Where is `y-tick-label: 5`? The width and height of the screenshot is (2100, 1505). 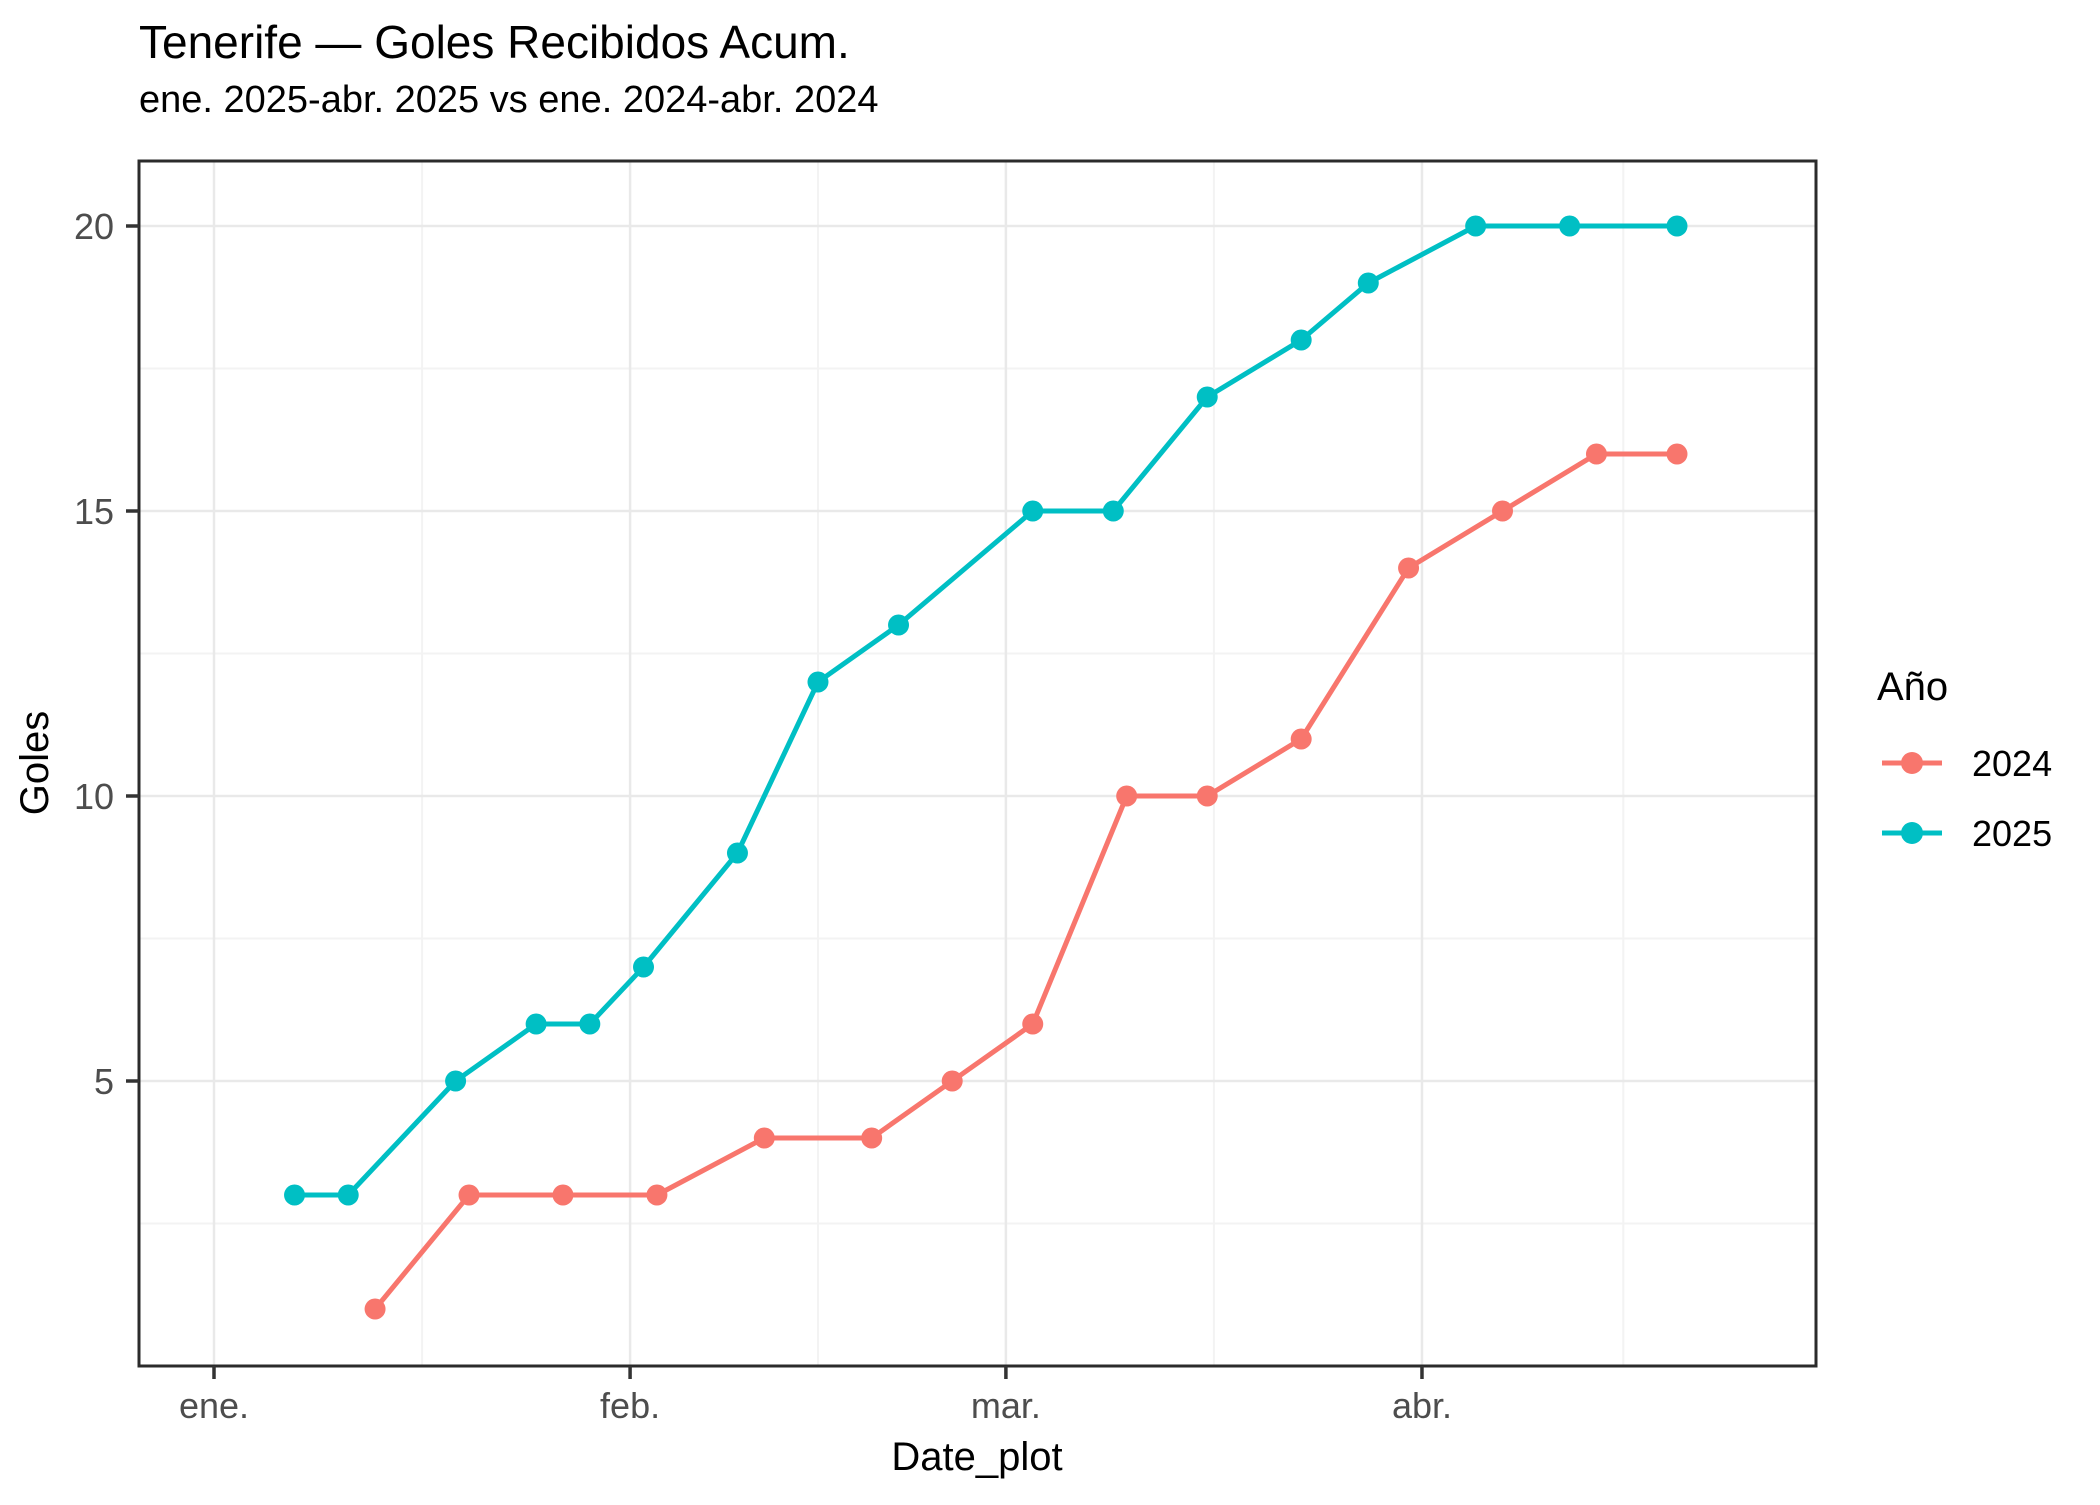 y-tick-label: 5 is located at coordinates (104, 1081).